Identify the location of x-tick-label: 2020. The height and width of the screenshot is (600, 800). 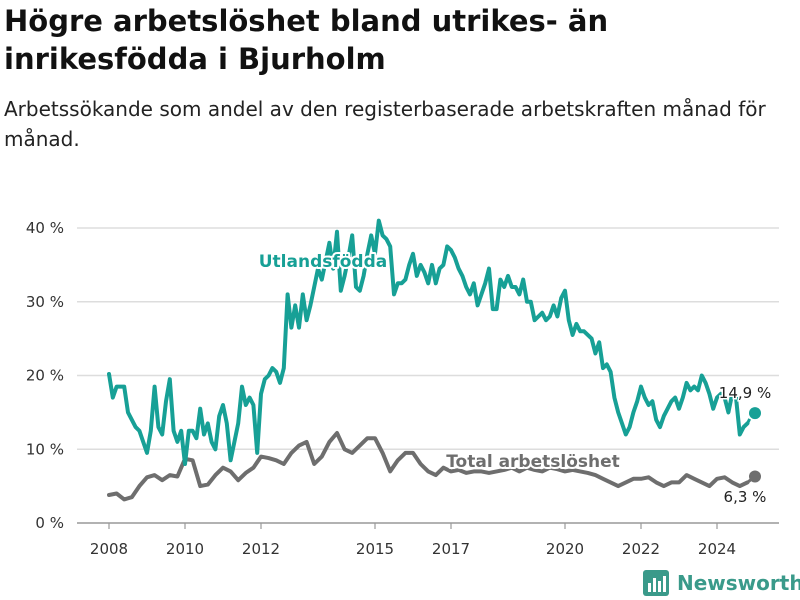
(565, 549).